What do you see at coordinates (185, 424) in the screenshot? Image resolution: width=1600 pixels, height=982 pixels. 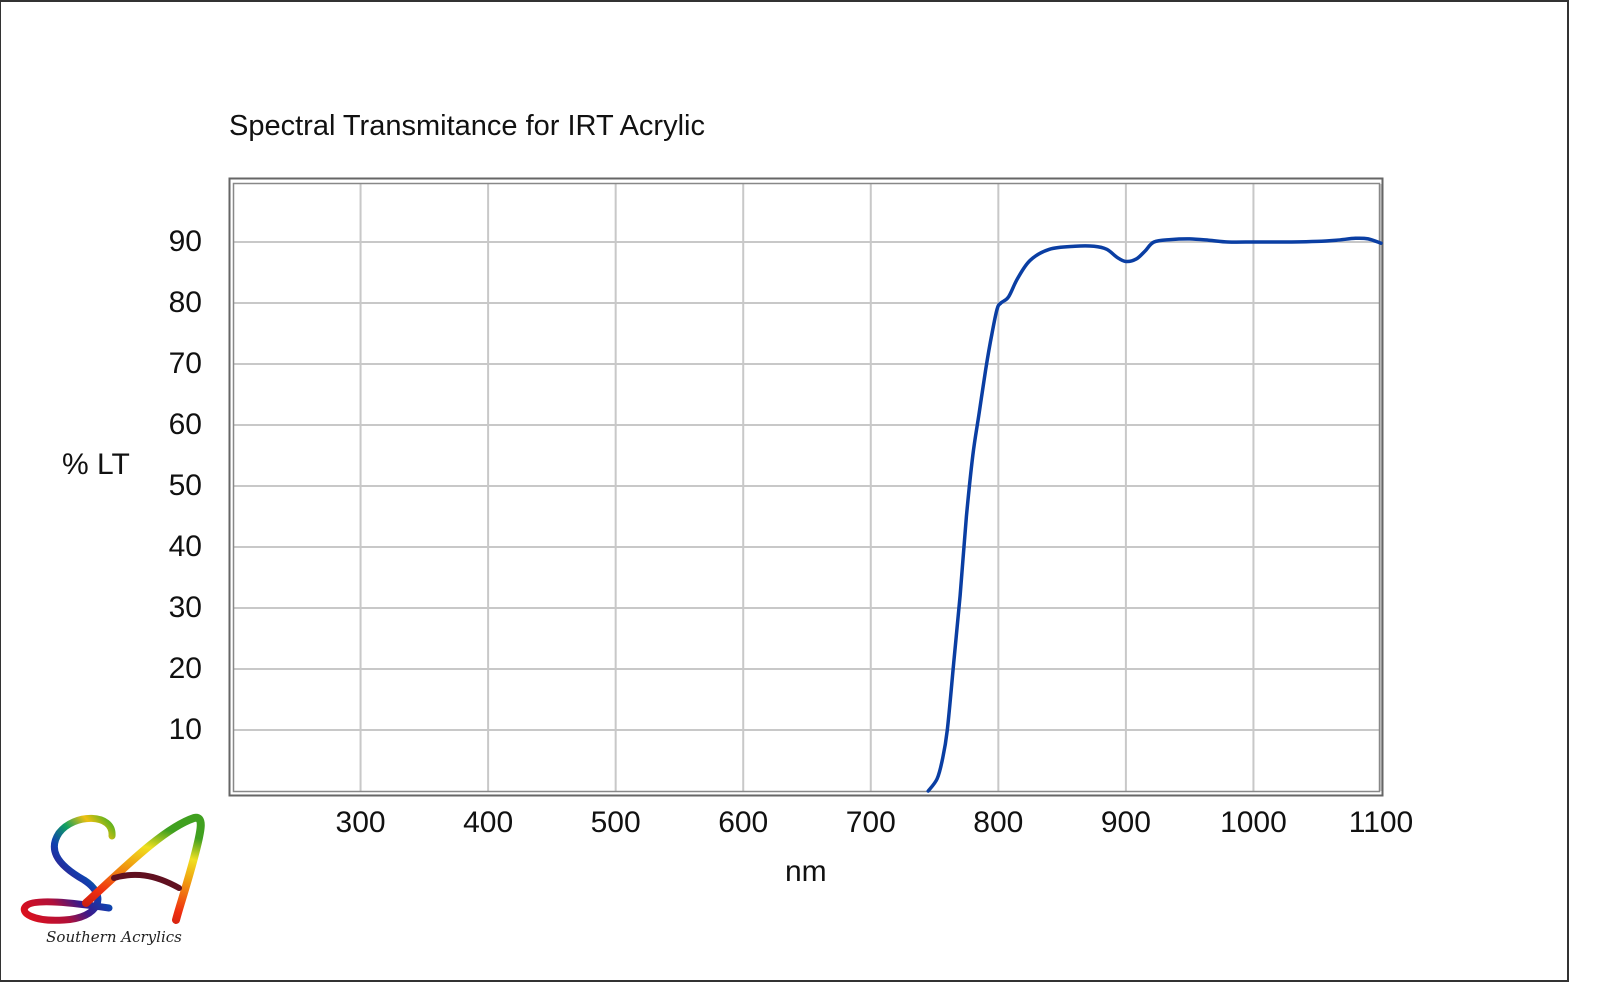 I see `y-tick-label: 60` at bounding box center [185, 424].